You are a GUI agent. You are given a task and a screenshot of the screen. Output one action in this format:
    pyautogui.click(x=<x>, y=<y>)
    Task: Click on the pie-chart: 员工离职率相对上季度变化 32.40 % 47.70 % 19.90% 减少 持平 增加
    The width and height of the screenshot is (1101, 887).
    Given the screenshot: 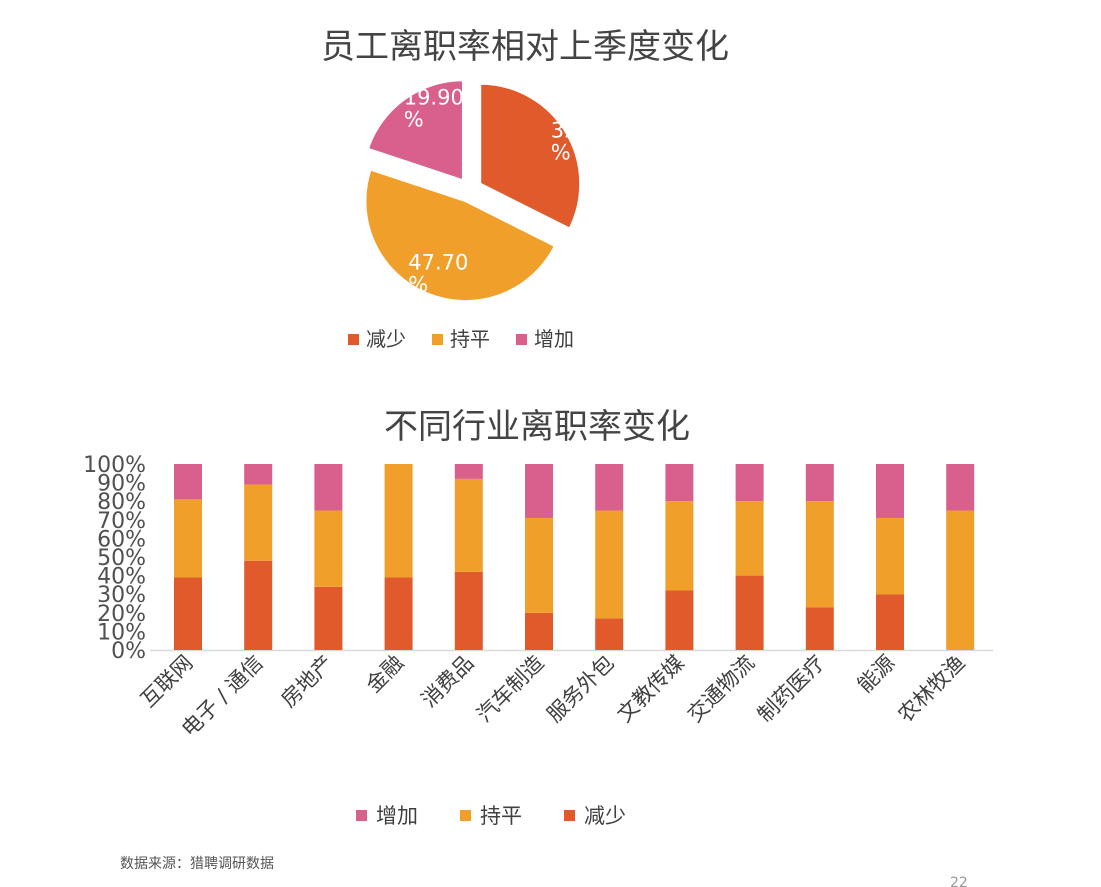 What is the action you would take?
    pyautogui.click(x=525, y=189)
    